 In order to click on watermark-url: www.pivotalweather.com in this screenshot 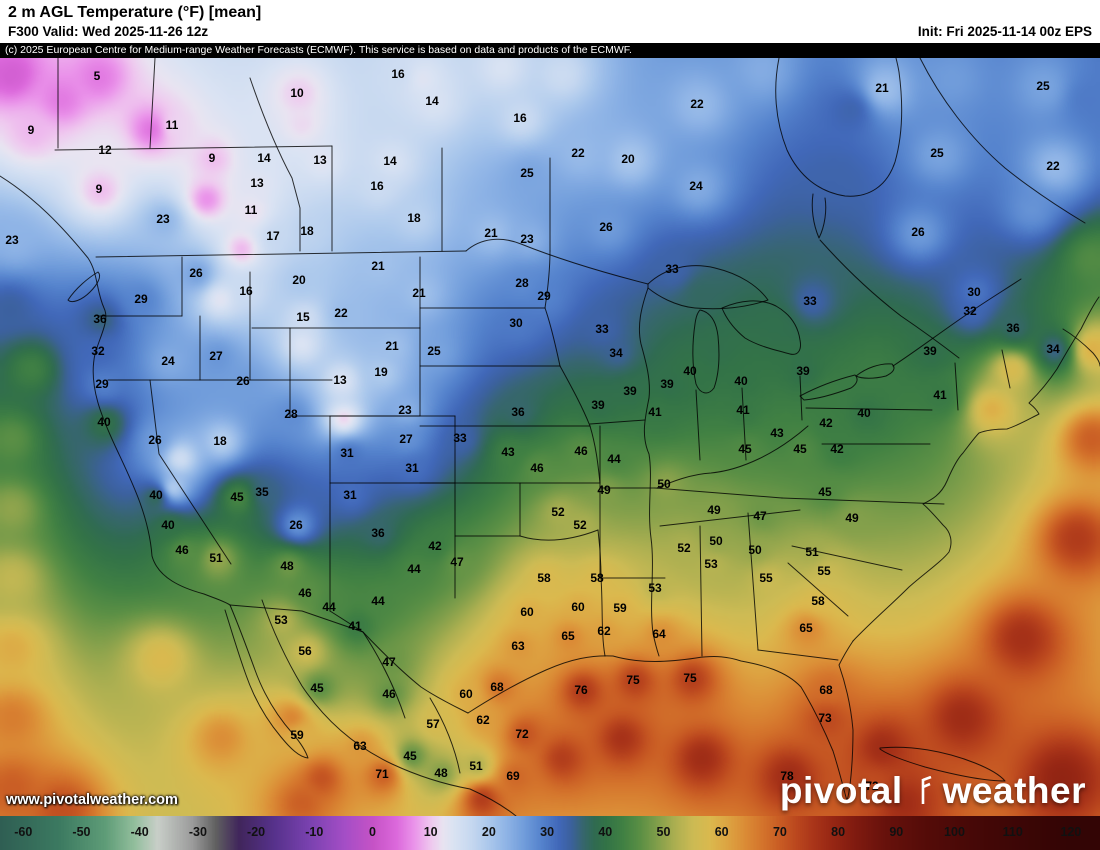, I will do `click(92, 800)`.